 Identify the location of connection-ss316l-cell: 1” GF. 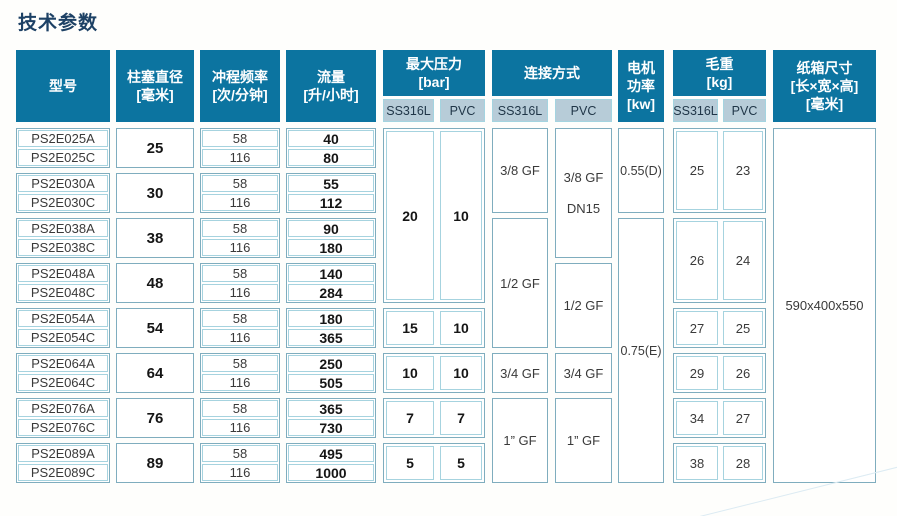
(520, 440).